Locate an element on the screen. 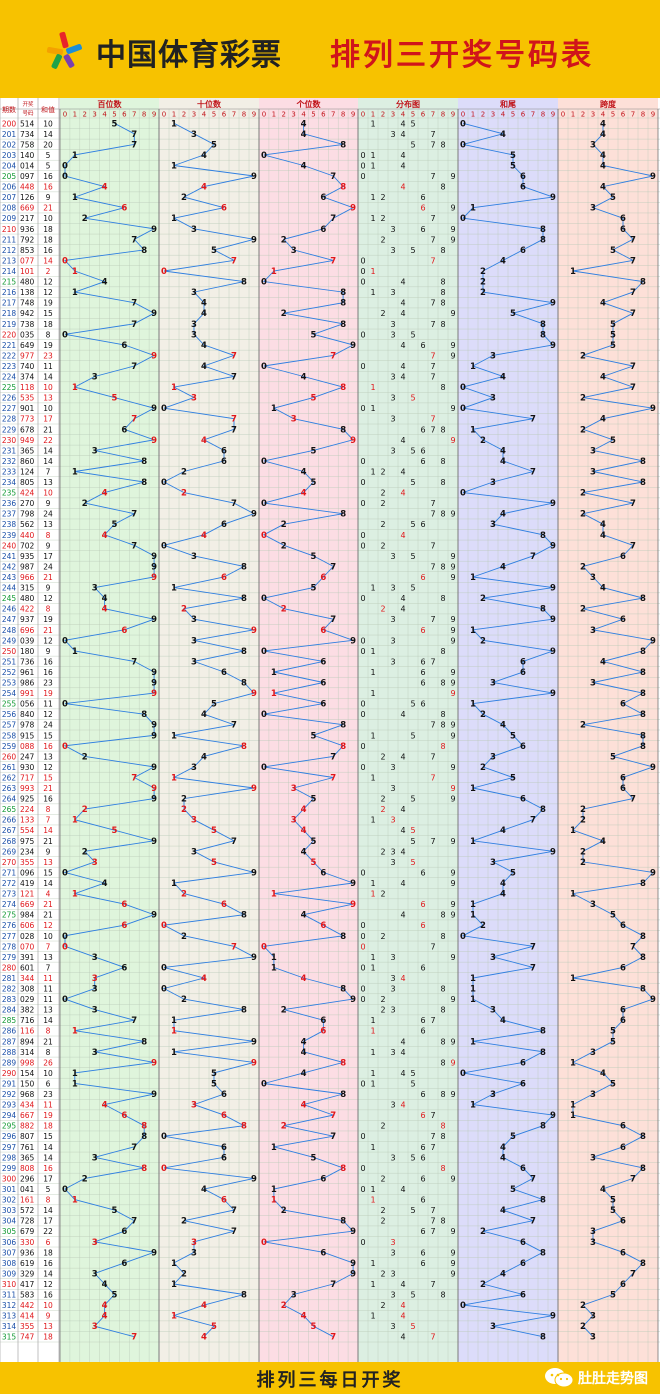  header-digit-2: 2 is located at coordinates (85, 115).